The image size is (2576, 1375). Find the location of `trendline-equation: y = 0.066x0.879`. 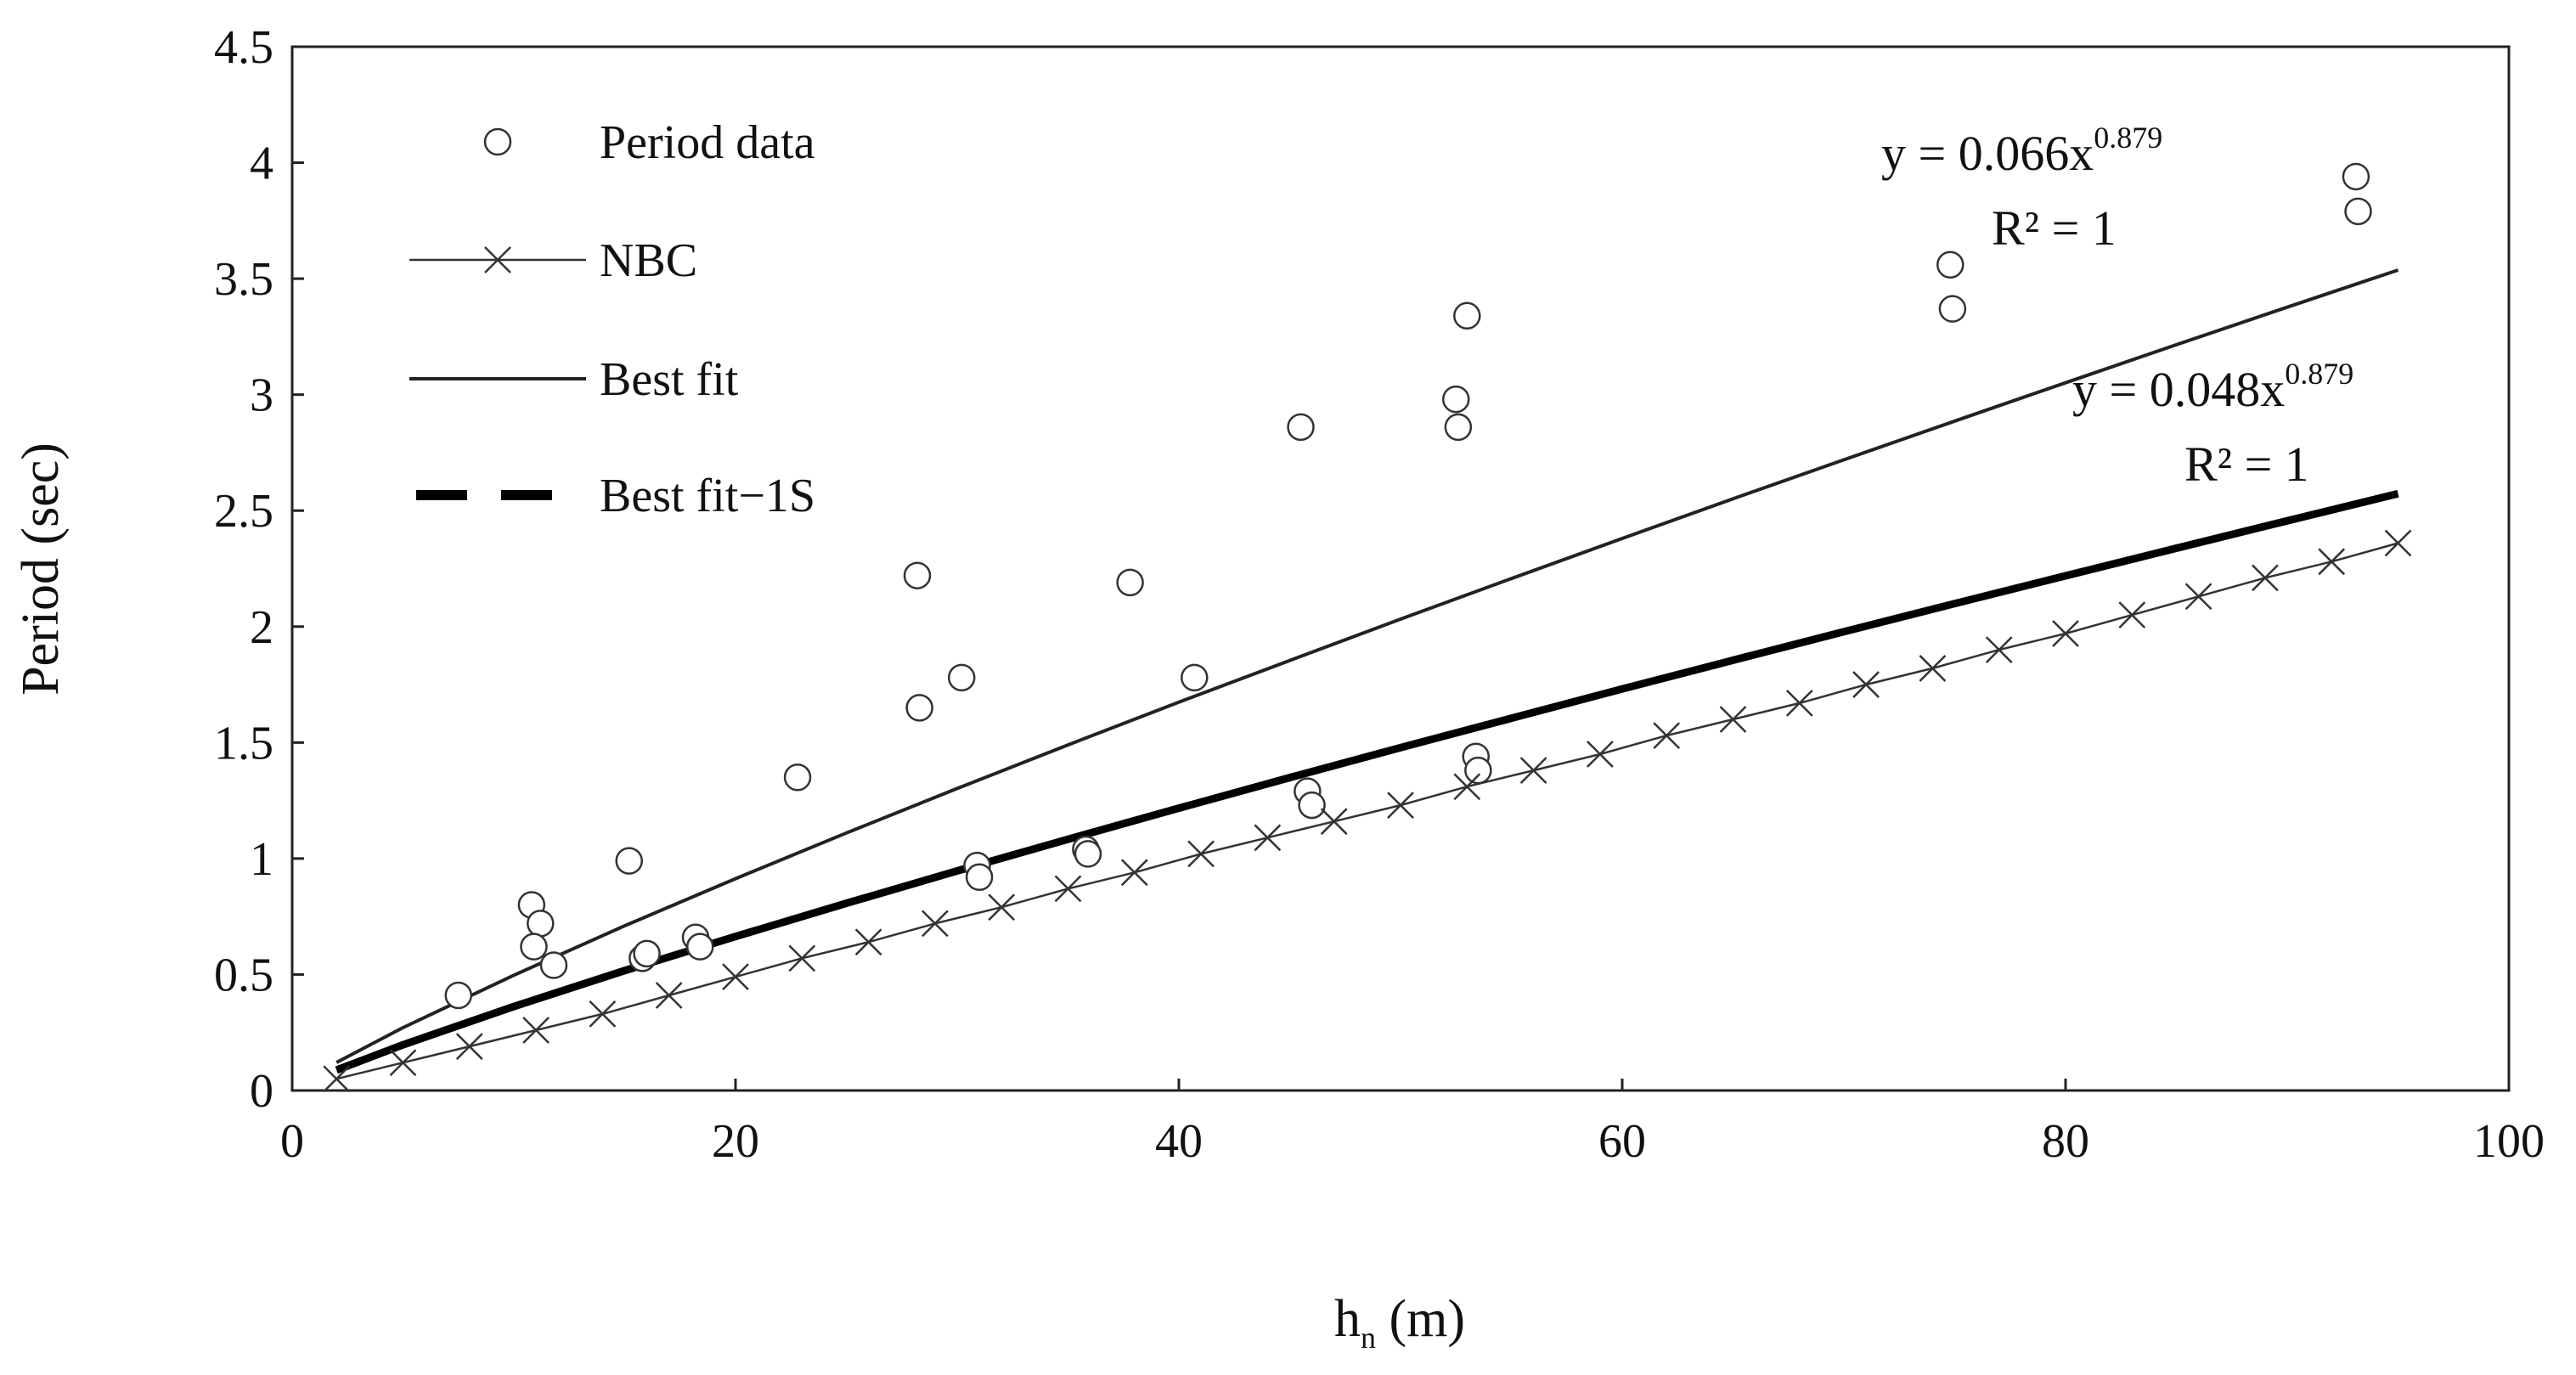

trendline-equation: y = 0.066x0.879 is located at coordinates (2021, 151).